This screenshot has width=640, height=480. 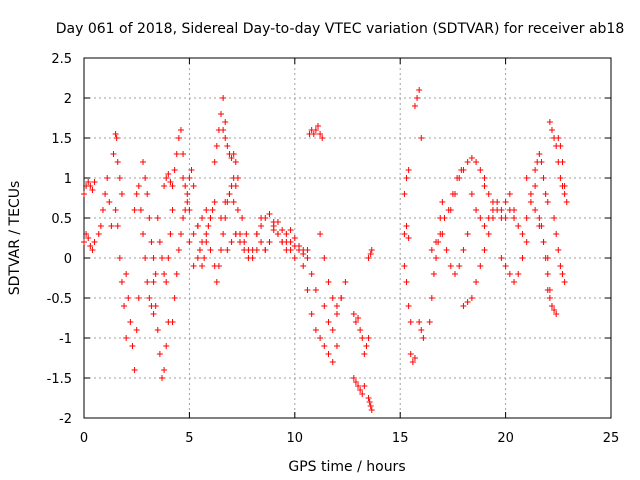 I want to click on x-tick-label: 20, so click(x=505, y=438).